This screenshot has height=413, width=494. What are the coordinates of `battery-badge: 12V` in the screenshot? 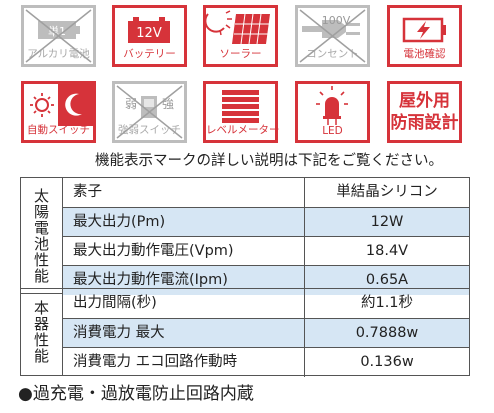 It's located at (149, 33).